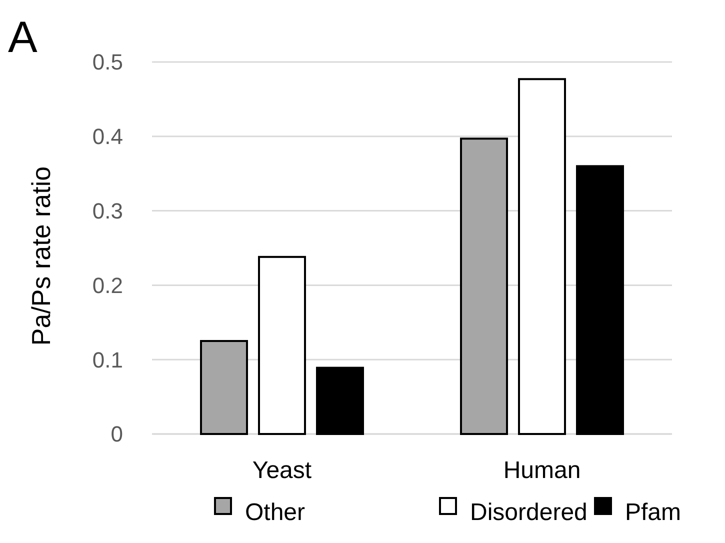 The image size is (725, 543). Describe the element at coordinates (542, 470) in the screenshot. I see `x-tick-label: Human` at that location.